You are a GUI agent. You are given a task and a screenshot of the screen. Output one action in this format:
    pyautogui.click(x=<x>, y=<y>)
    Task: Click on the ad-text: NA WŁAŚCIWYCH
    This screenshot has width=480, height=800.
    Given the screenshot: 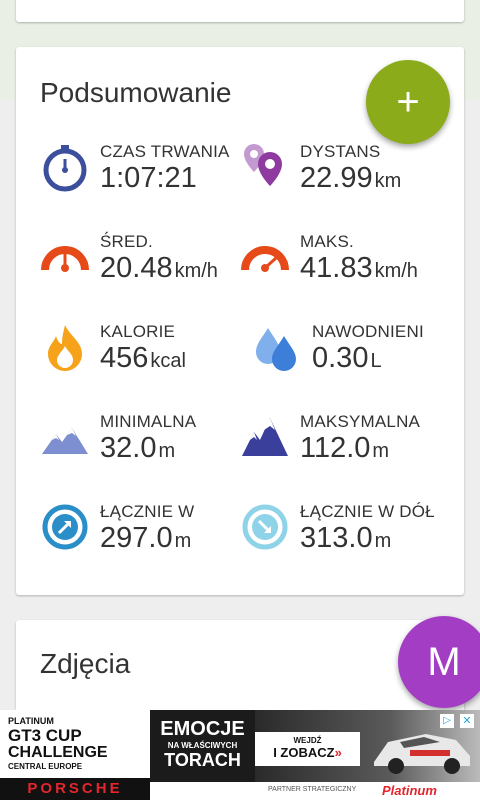 What is the action you would take?
    pyautogui.click(x=202, y=745)
    